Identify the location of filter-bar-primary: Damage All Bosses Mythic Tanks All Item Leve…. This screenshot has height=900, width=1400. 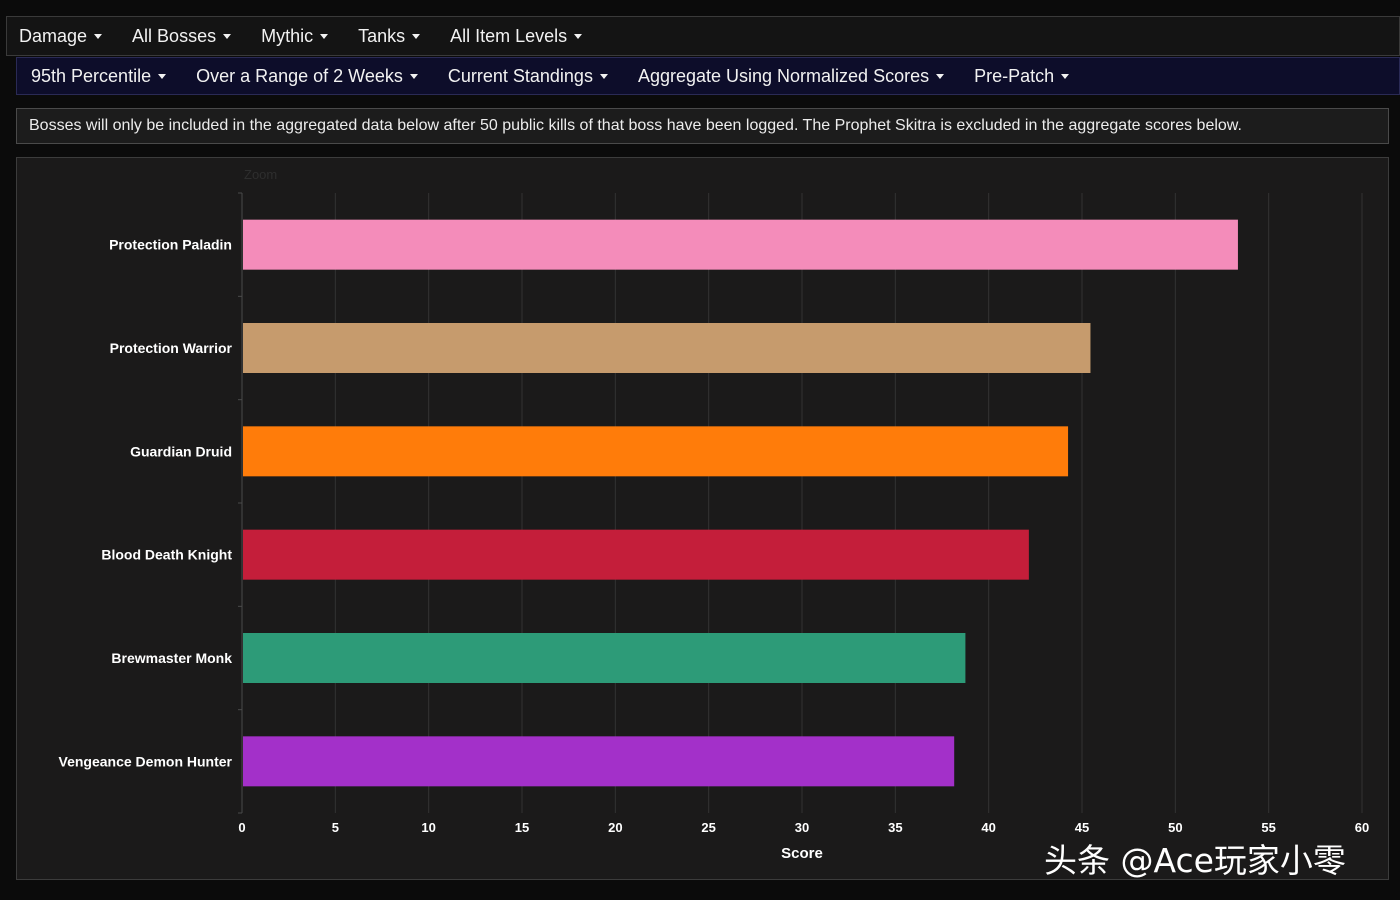
(703, 36).